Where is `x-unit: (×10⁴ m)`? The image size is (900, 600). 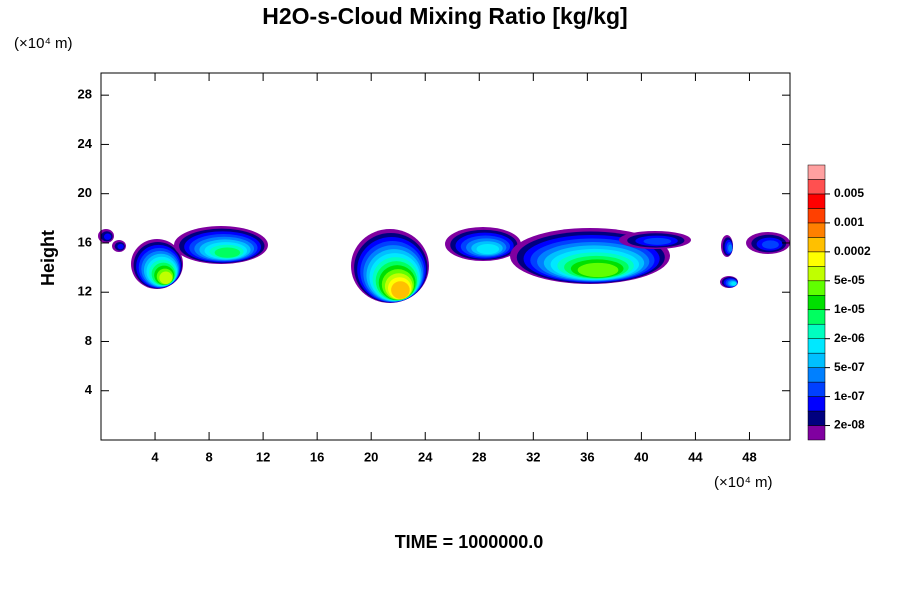 x-unit: (×10⁴ m) is located at coordinates (743, 482).